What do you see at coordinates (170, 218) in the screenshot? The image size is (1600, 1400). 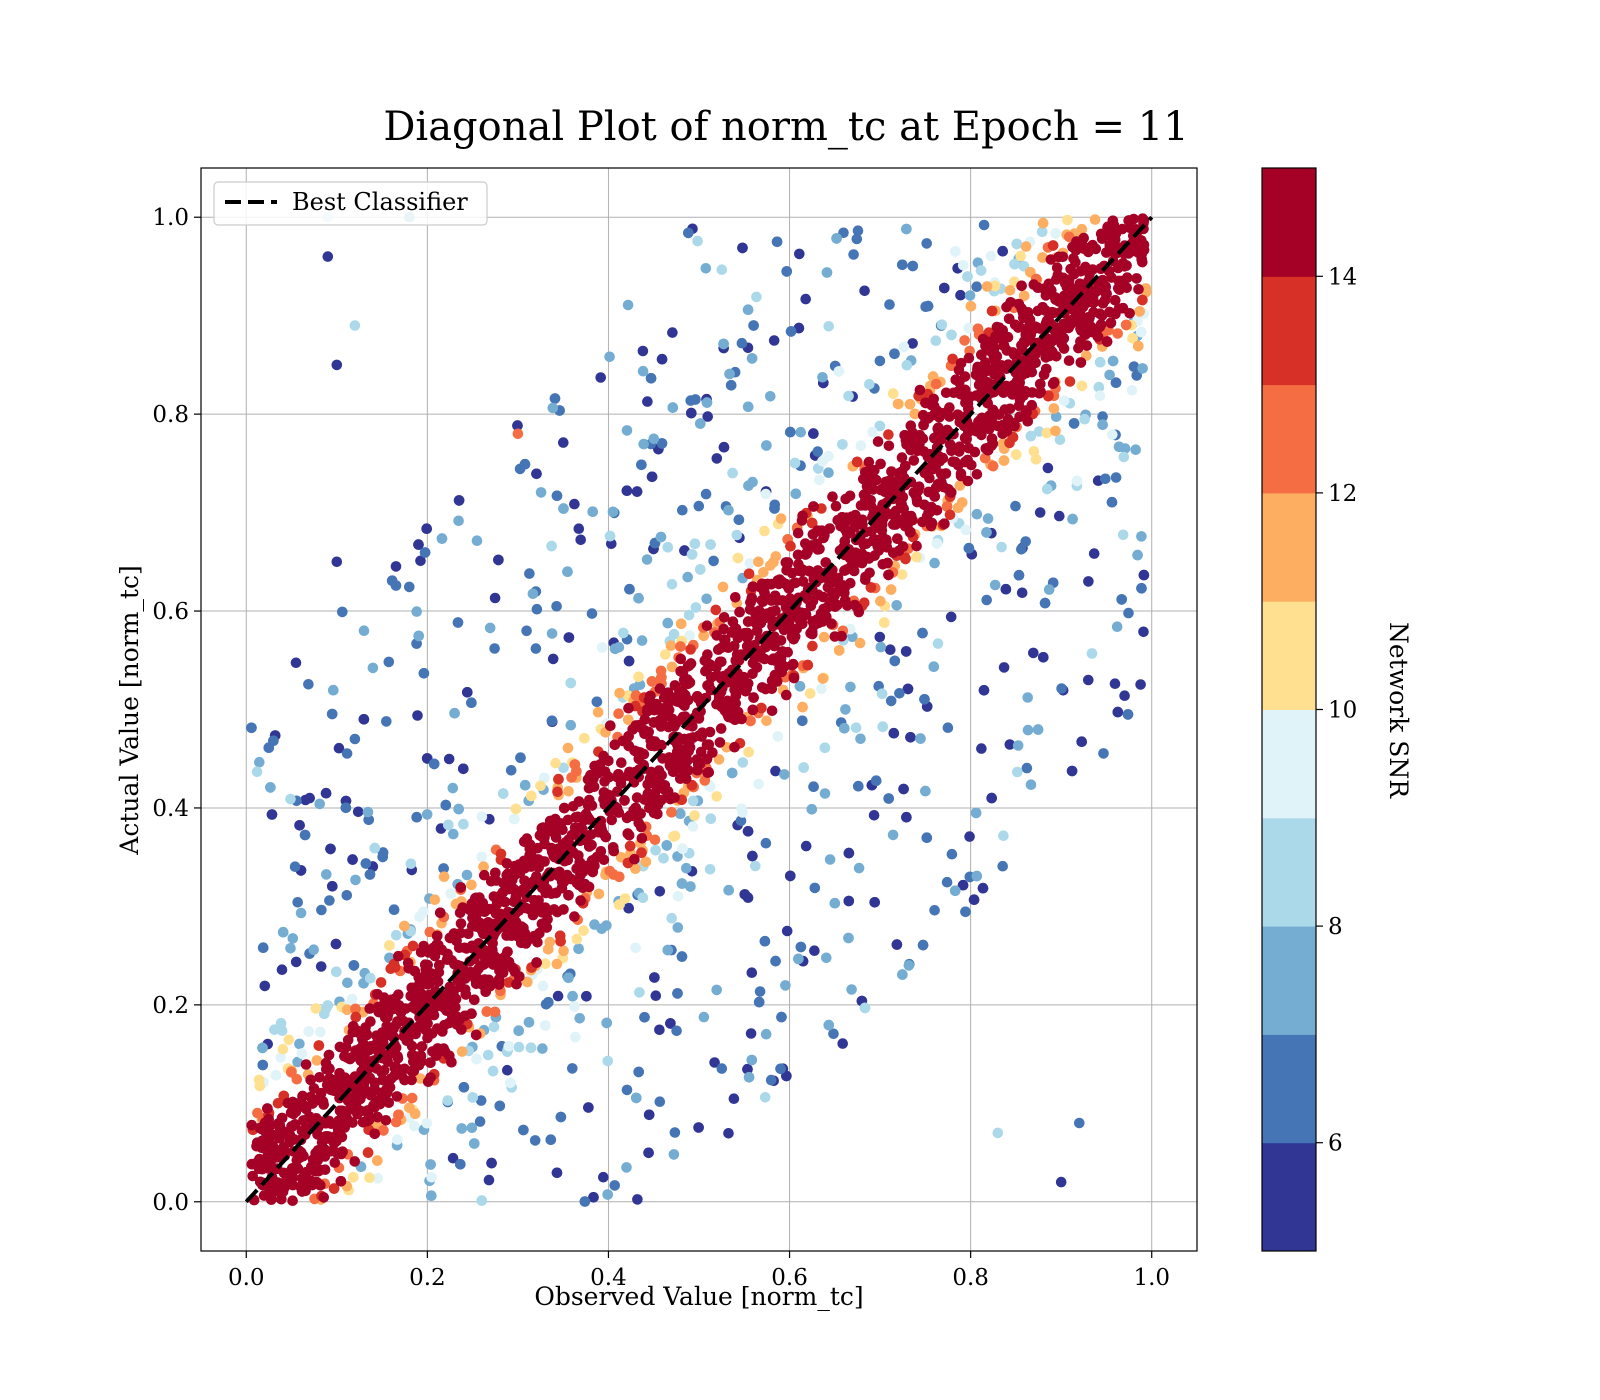 I see `y-tick-label: 1.0` at bounding box center [170, 218].